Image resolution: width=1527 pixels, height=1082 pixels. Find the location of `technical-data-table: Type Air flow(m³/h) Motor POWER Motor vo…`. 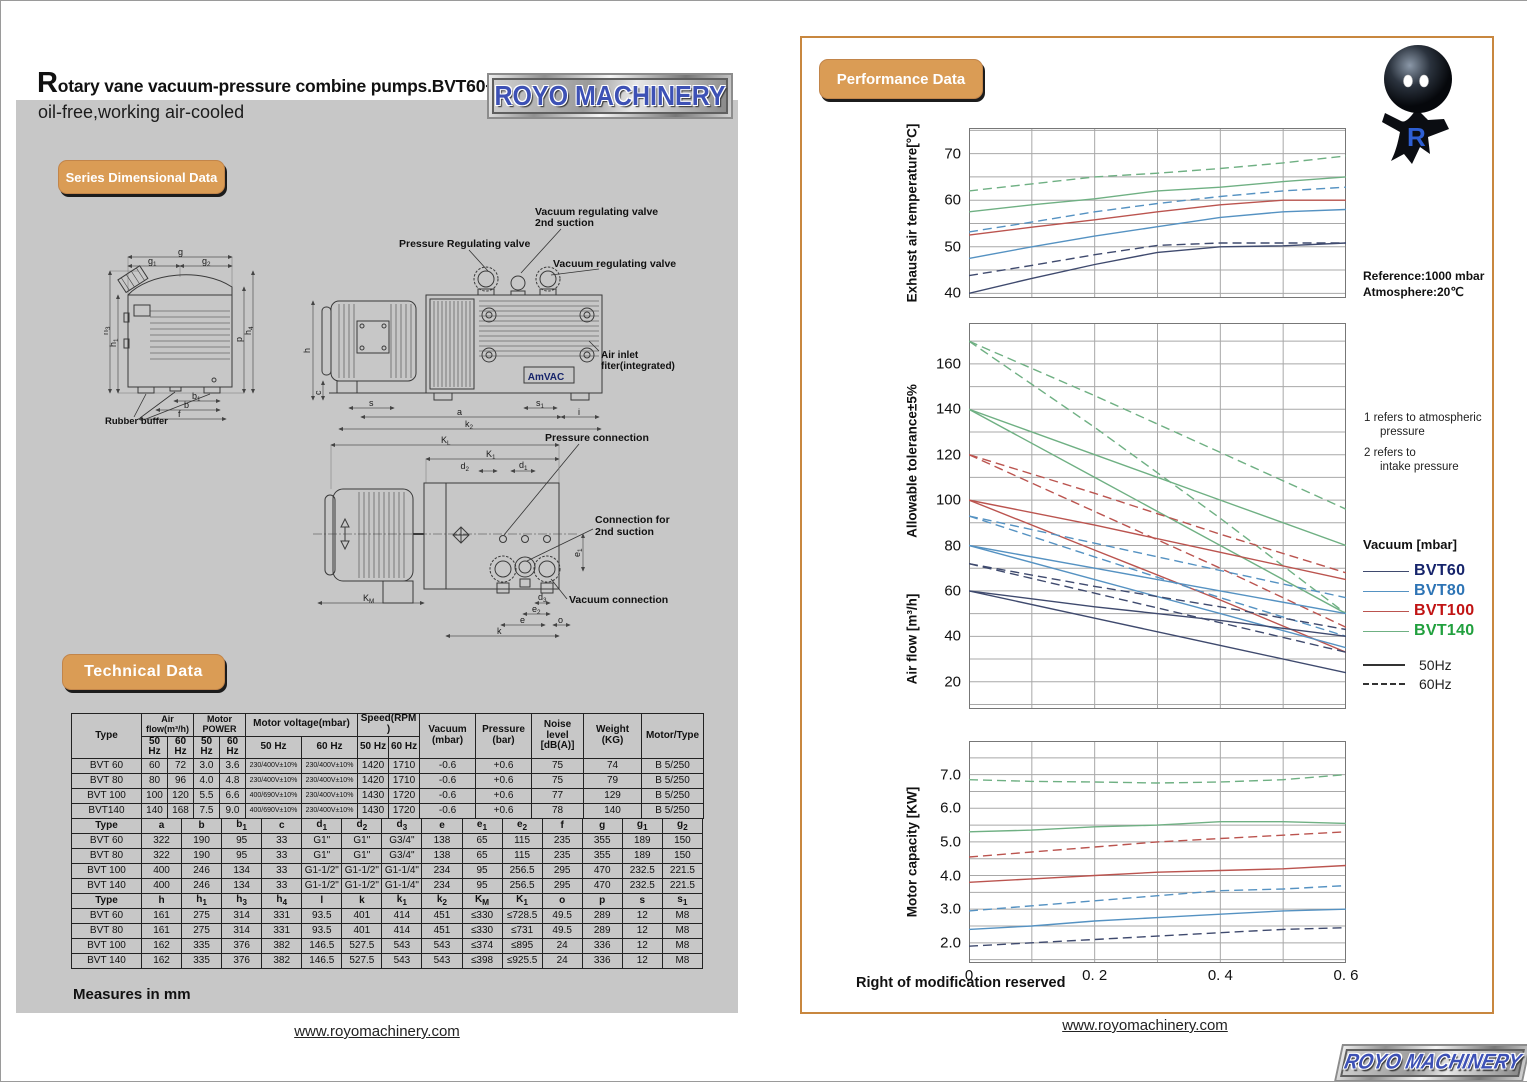

technical-data-table: Type Air flow(m³/h) Motor POWER Motor vo… is located at coordinates (388, 766).